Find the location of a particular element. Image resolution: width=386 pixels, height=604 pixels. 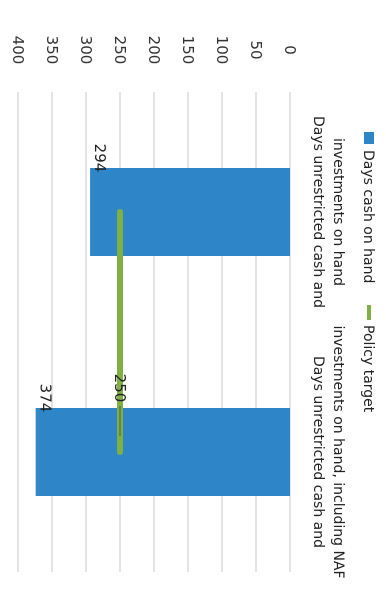

category-label: investments on hand is located at coordinates (338, 212).